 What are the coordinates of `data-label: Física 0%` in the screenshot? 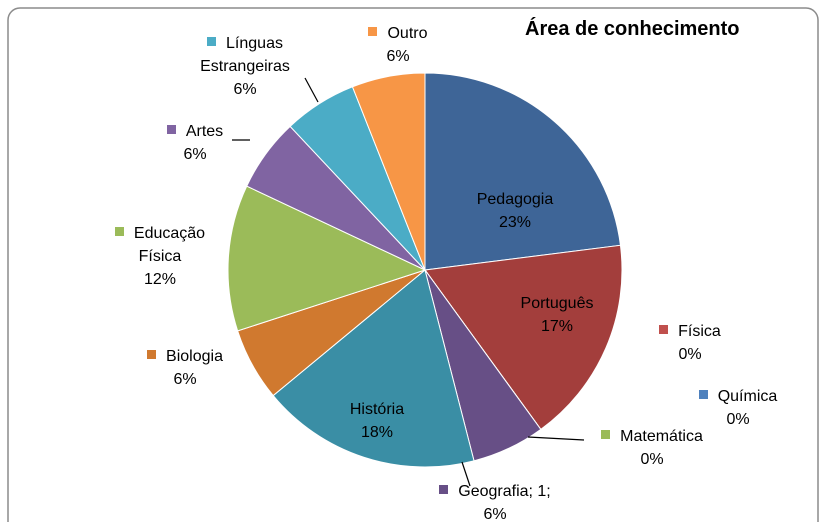 It's located at (690, 343).